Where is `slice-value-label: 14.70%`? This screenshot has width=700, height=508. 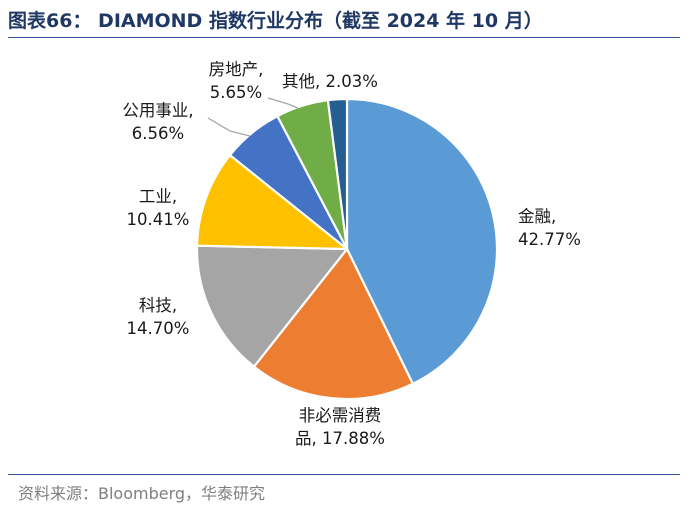
slice-value-label: 14.70% is located at coordinates (158, 328).